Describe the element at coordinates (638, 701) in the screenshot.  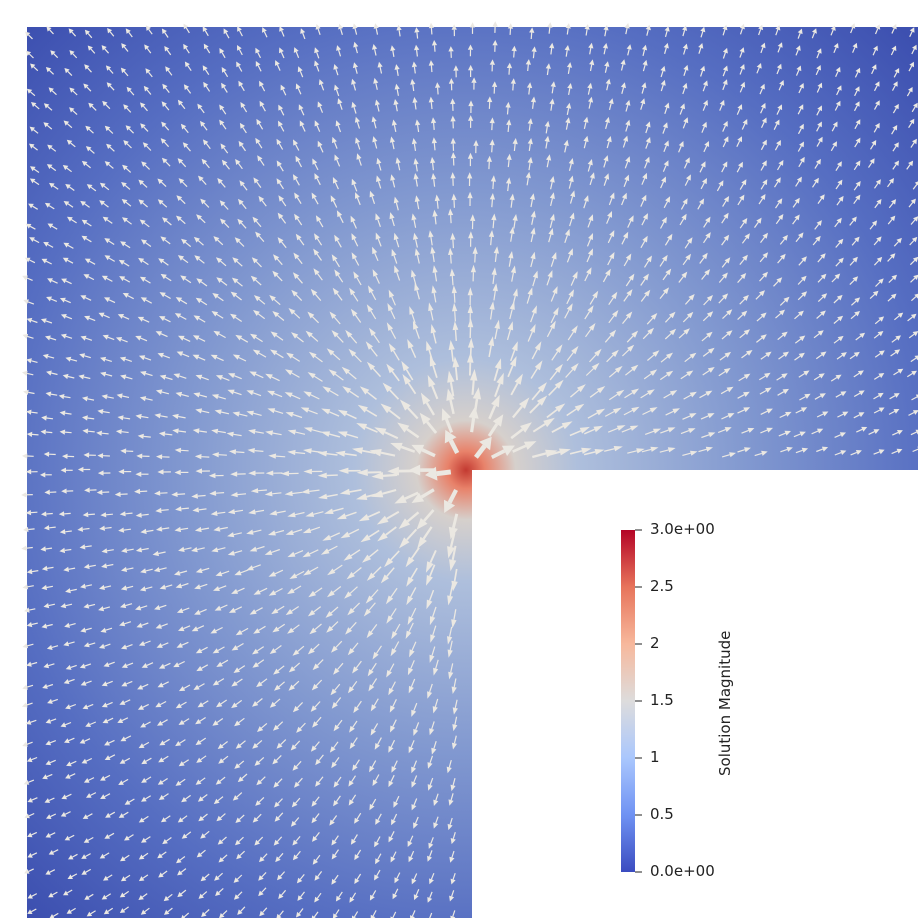
I see `colorbar-ticks` at that location.